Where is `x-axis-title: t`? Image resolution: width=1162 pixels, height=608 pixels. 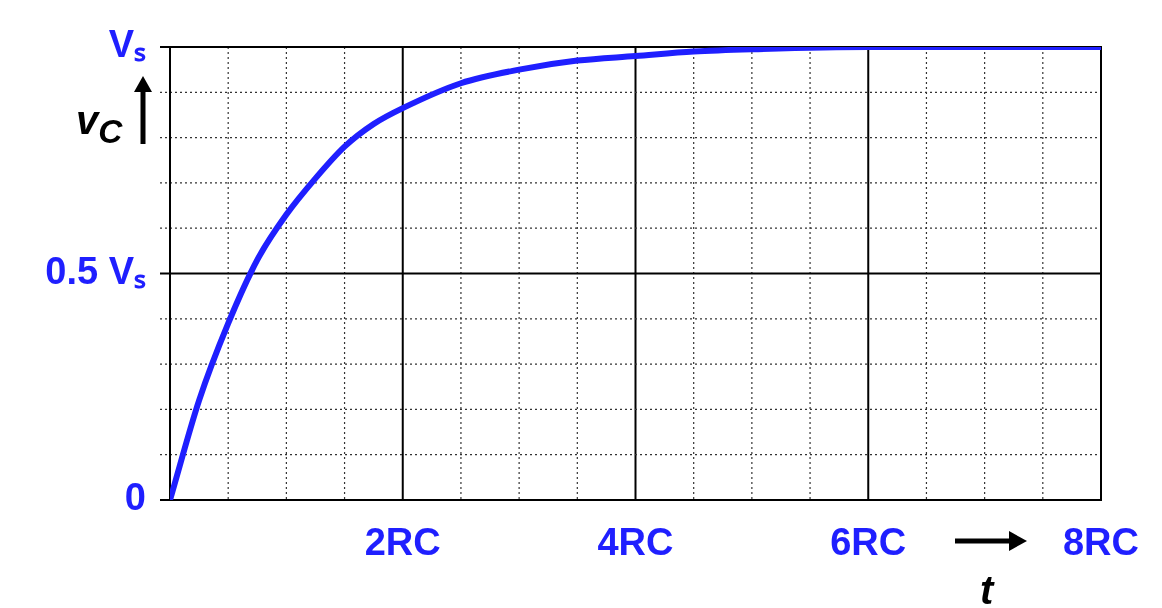
x-axis-title: t is located at coordinates (987, 588).